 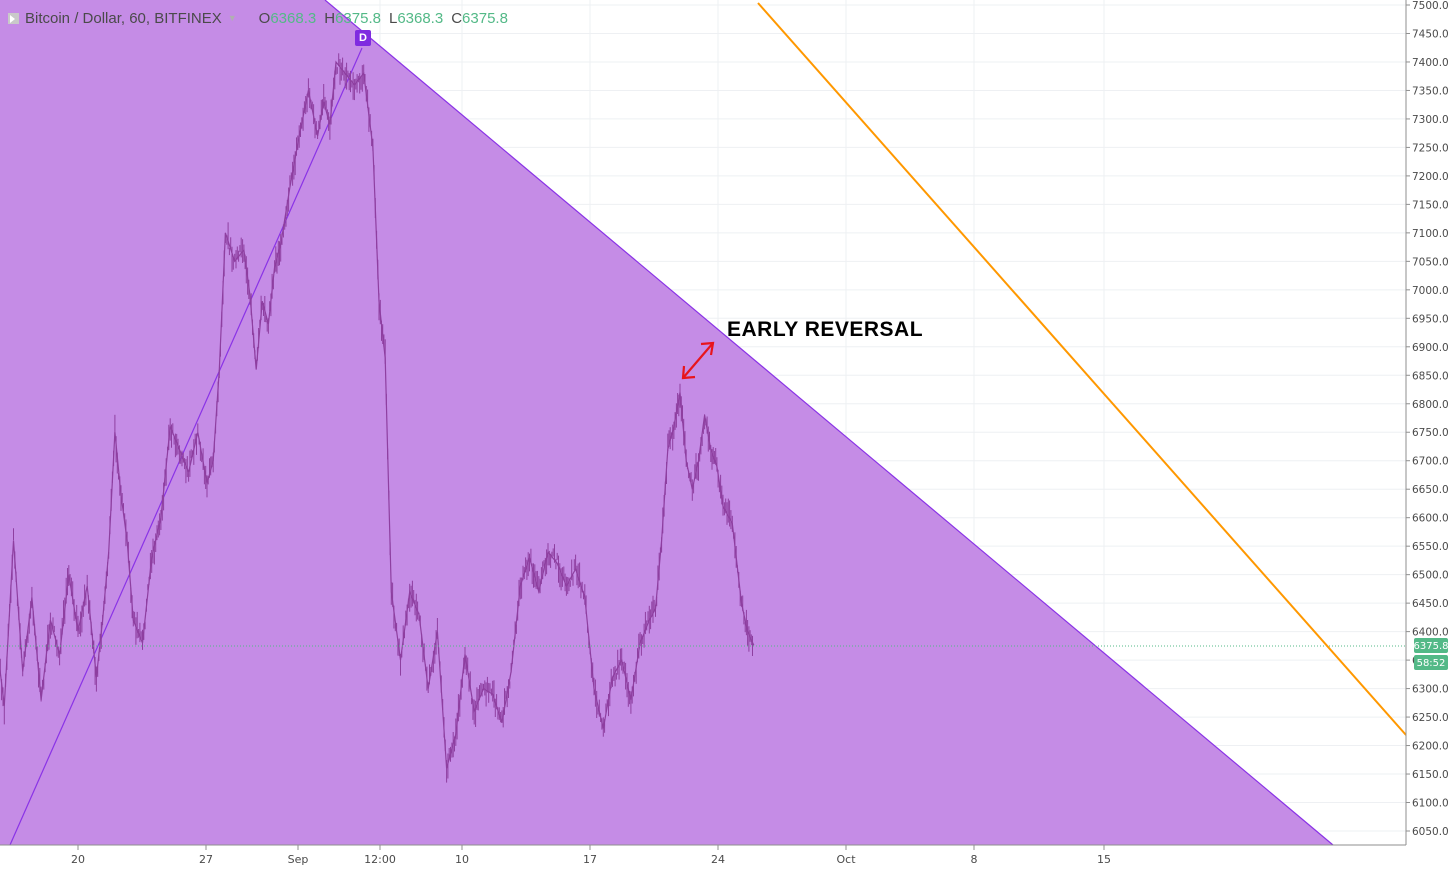 I want to click on price-tick-label: 7350.0, so click(x=1430, y=91).